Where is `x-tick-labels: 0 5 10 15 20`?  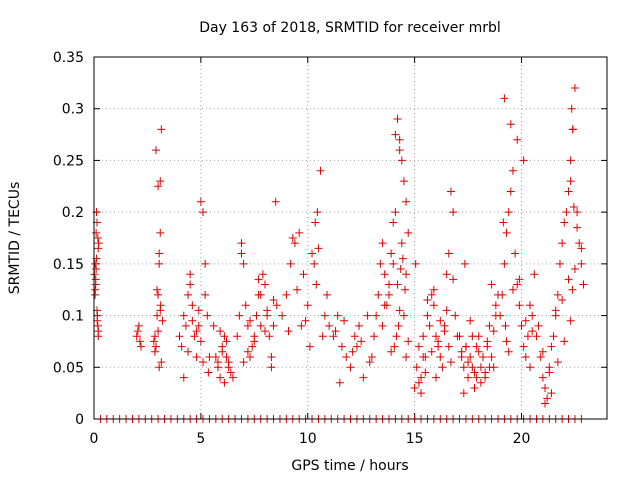
x-tick-labels: 0 5 10 15 20 is located at coordinates (310, 439).